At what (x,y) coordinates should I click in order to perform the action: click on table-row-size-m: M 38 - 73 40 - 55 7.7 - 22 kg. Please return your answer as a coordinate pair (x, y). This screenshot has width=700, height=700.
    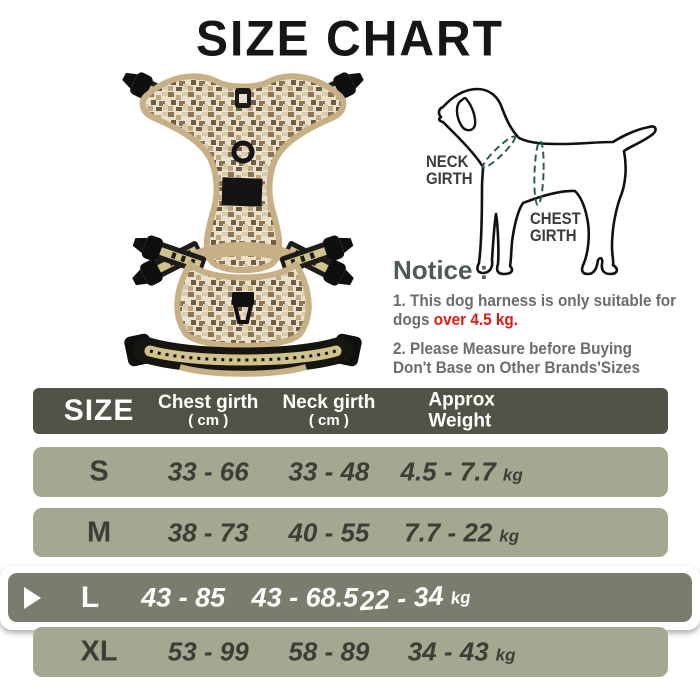
    Looking at the image, I should click on (350, 532).